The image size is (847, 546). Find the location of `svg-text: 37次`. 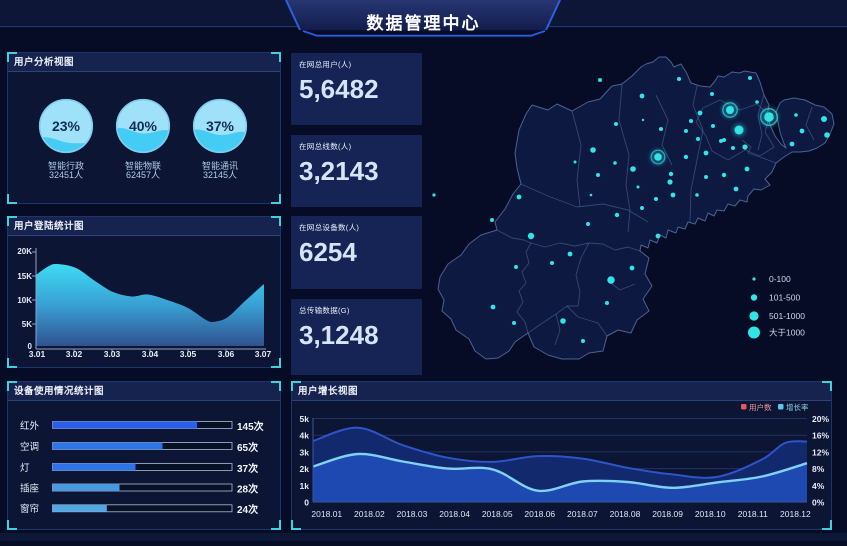

svg-text: 37次 is located at coordinates (247, 468).